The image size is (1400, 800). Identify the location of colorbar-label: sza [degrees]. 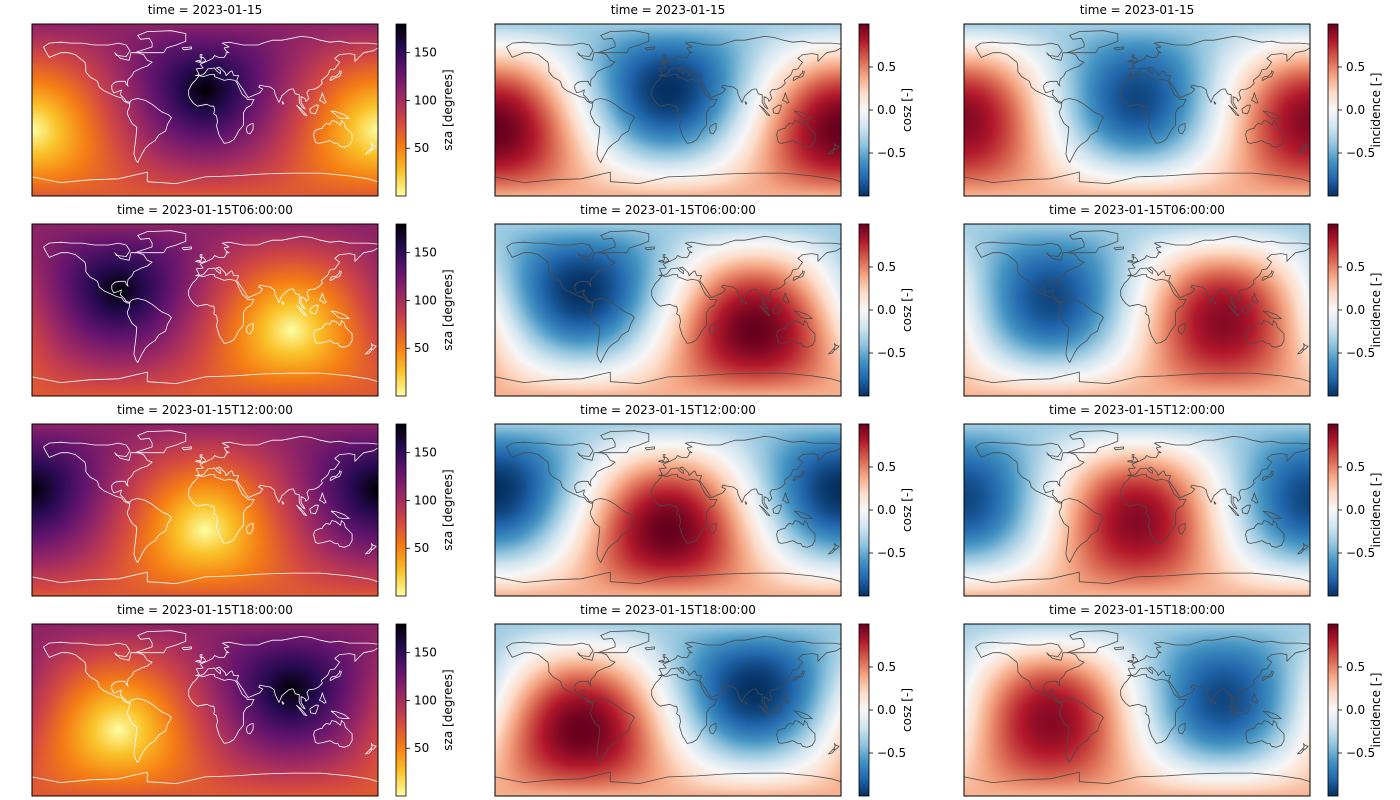
(448, 109).